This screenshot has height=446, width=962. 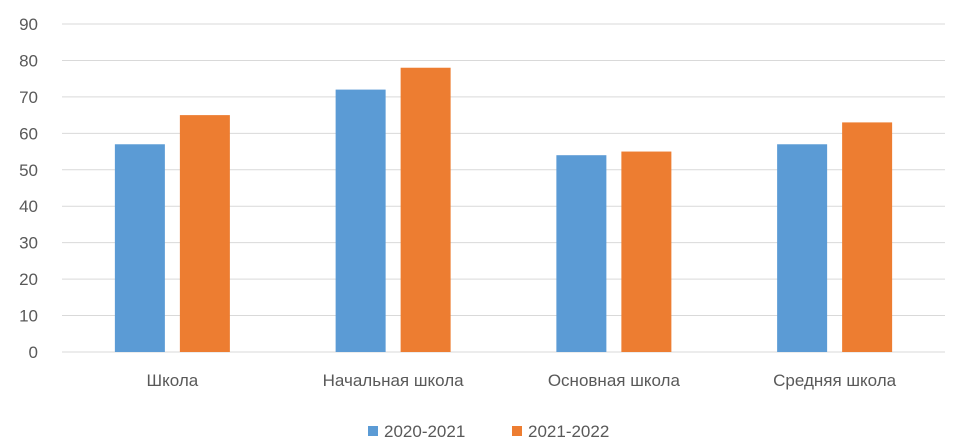 What do you see at coordinates (33, 352) in the screenshot?
I see `y-tick-label: 0` at bounding box center [33, 352].